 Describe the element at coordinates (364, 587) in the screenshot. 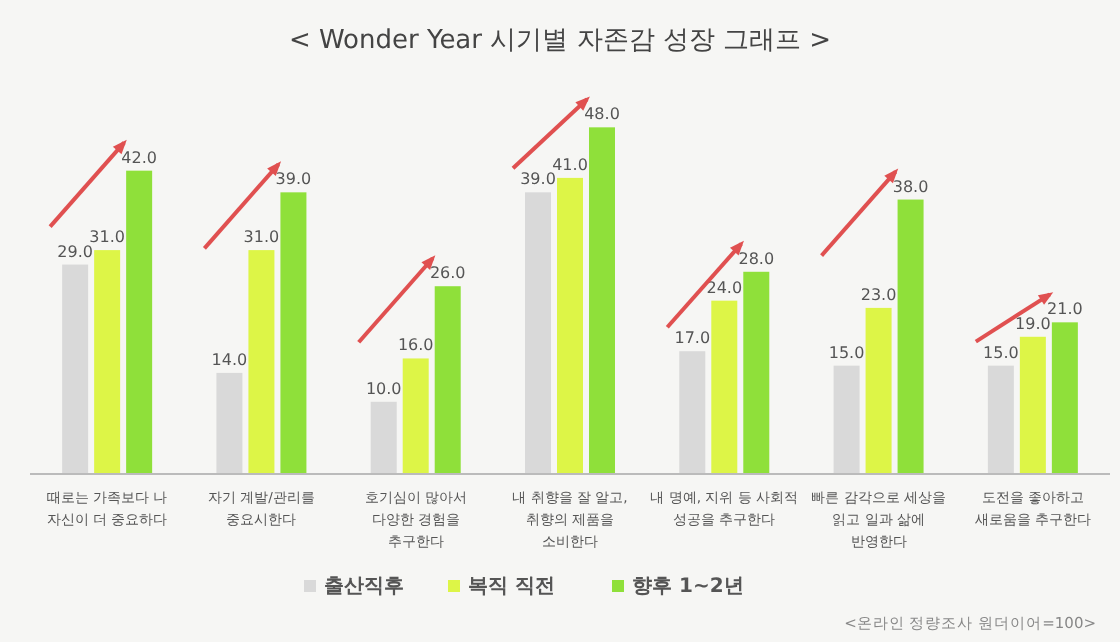

I see `legend-label: 출산직후` at that location.